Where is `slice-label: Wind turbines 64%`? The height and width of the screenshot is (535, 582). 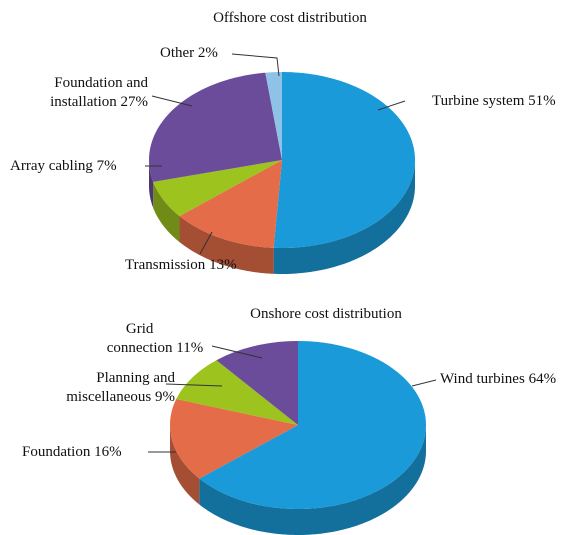
slice-label: Wind turbines 64% is located at coordinates (498, 379).